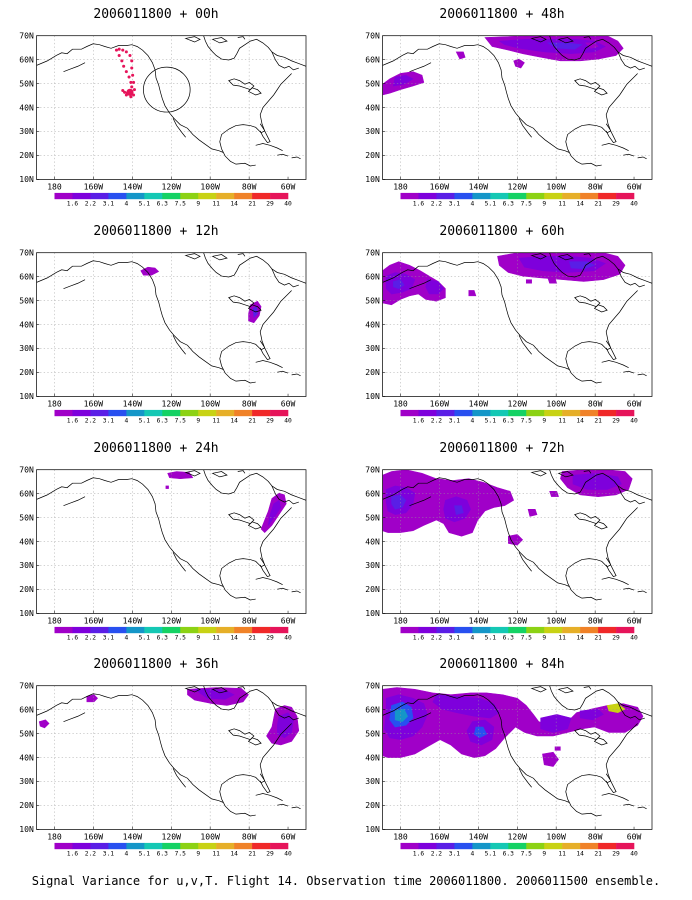 Image resolution: width=692 pixels, height=900 pixels. Describe the element at coordinates (26, 733) in the screenshot. I see `lat-tick-label: 50N` at that location.